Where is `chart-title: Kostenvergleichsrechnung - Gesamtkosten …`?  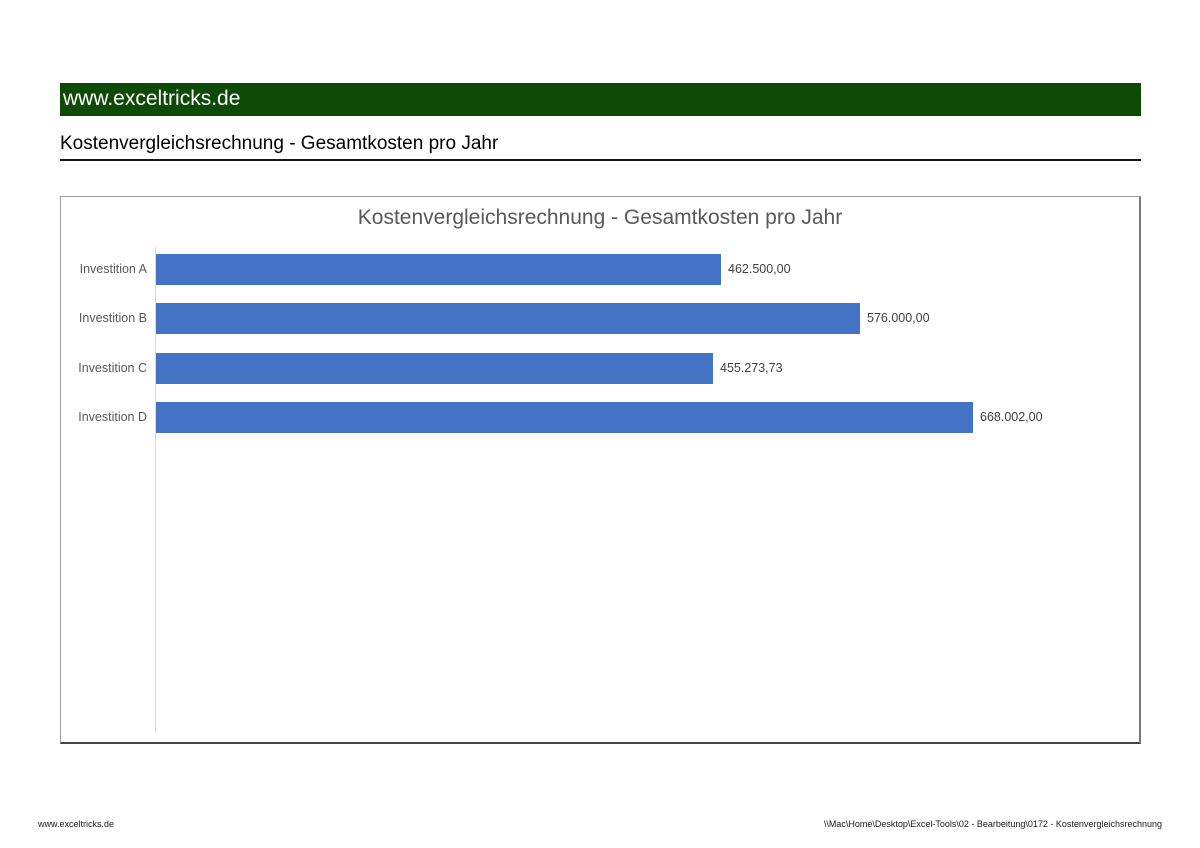
chart-title: Kostenvergleichsrechnung - Gesamtkosten … is located at coordinates (600, 217).